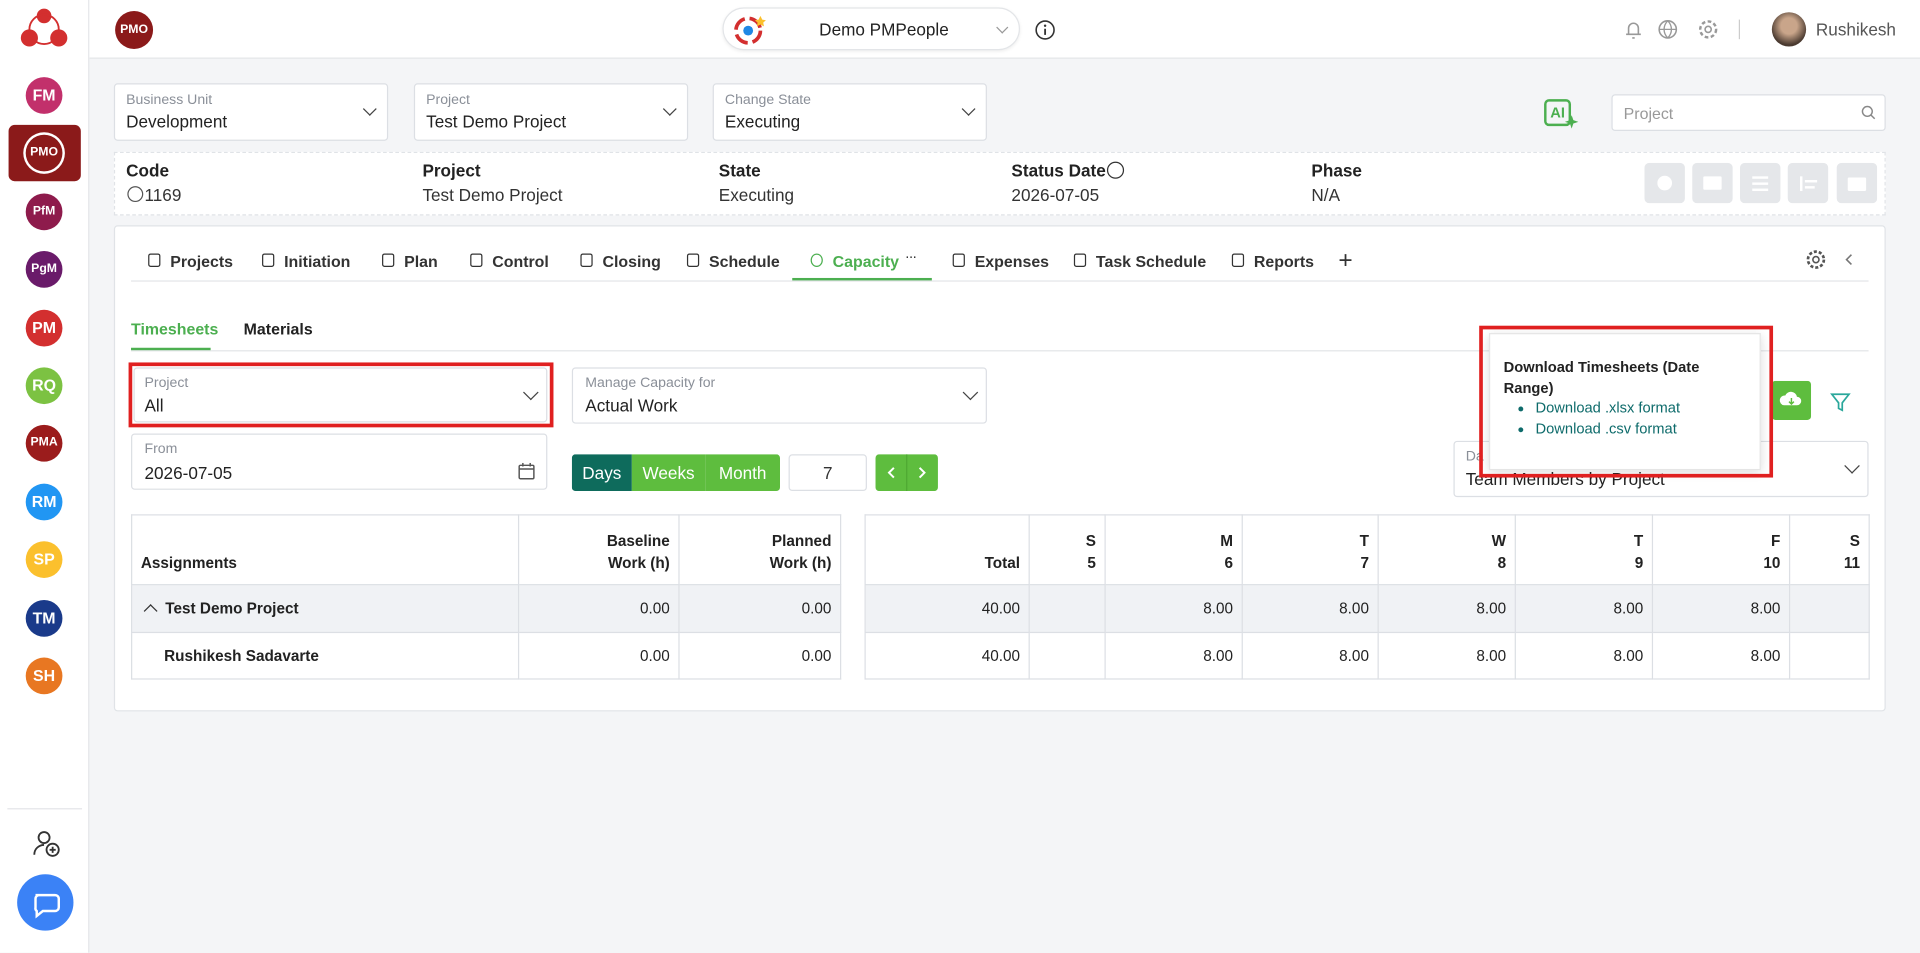  What do you see at coordinates (44, 502) in the screenshot?
I see `module-icon: RM` at bounding box center [44, 502].